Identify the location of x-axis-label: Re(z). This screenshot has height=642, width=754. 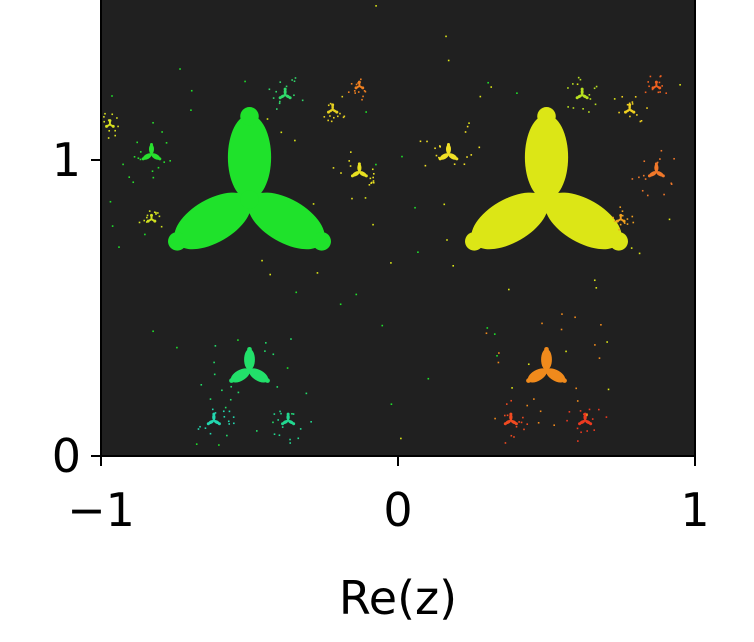
(398, 598).